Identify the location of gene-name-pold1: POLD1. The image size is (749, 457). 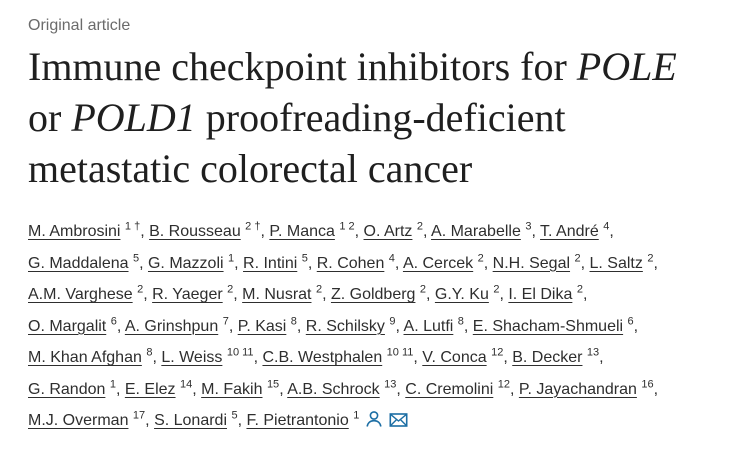
(133, 117).